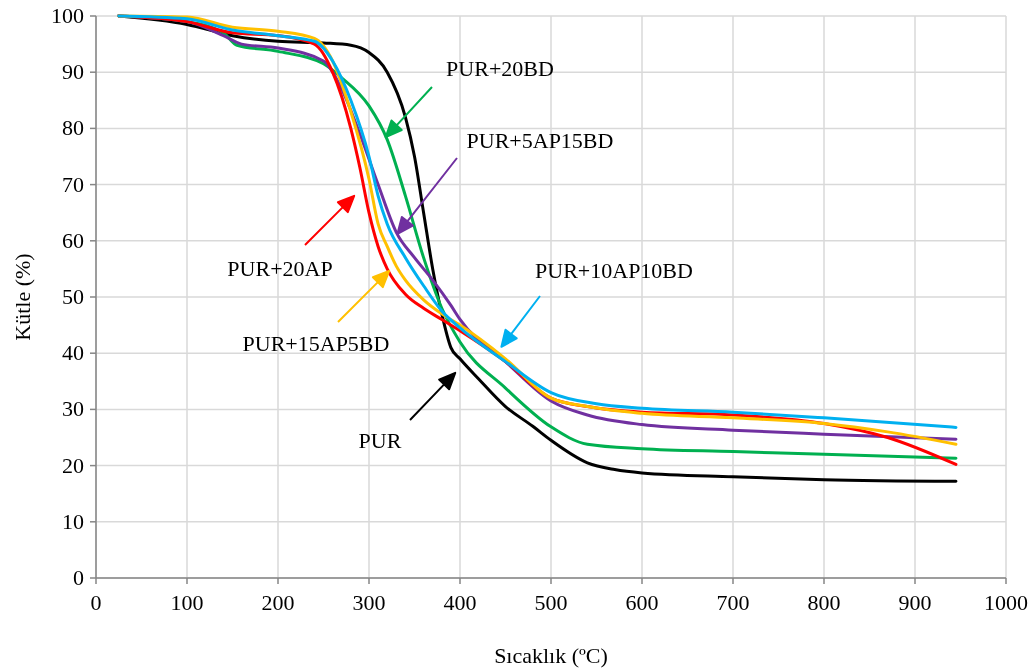  Describe the element at coordinates (614, 270) in the screenshot. I see `annotation: PUR+10AP10BD` at that location.